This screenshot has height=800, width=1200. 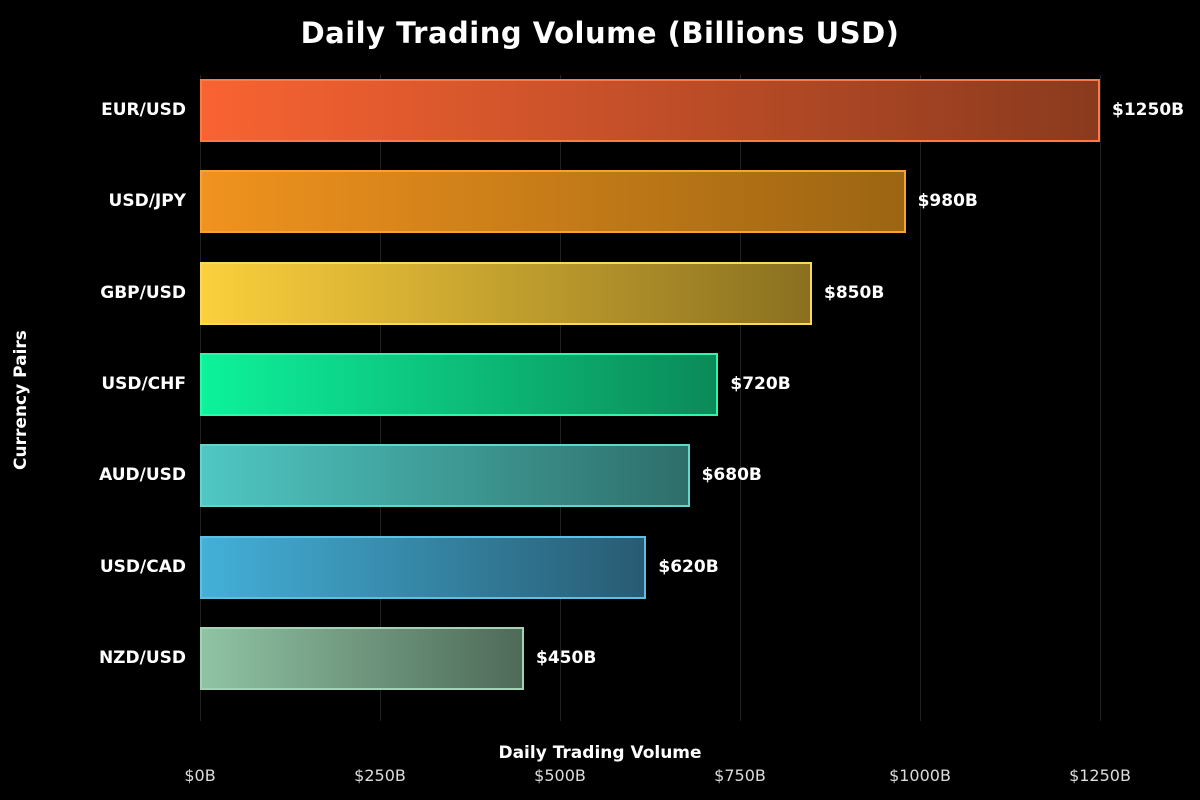 What do you see at coordinates (560, 775) in the screenshot?
I see `x-tick-label: $500B` at bounding box center [560, 775].